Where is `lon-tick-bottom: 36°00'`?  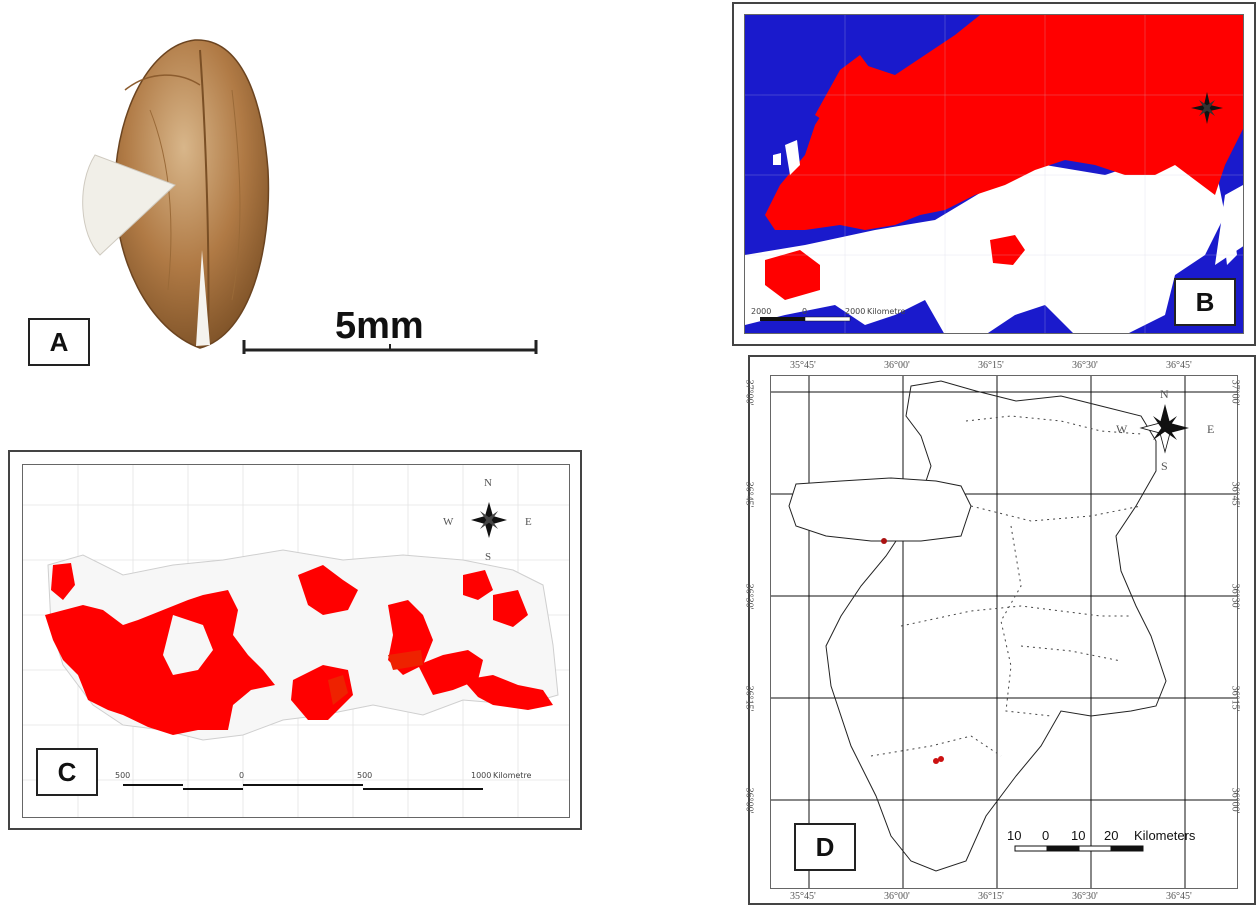
lon-tick-bottom: 36°00' is located at coordinates (897, 896).